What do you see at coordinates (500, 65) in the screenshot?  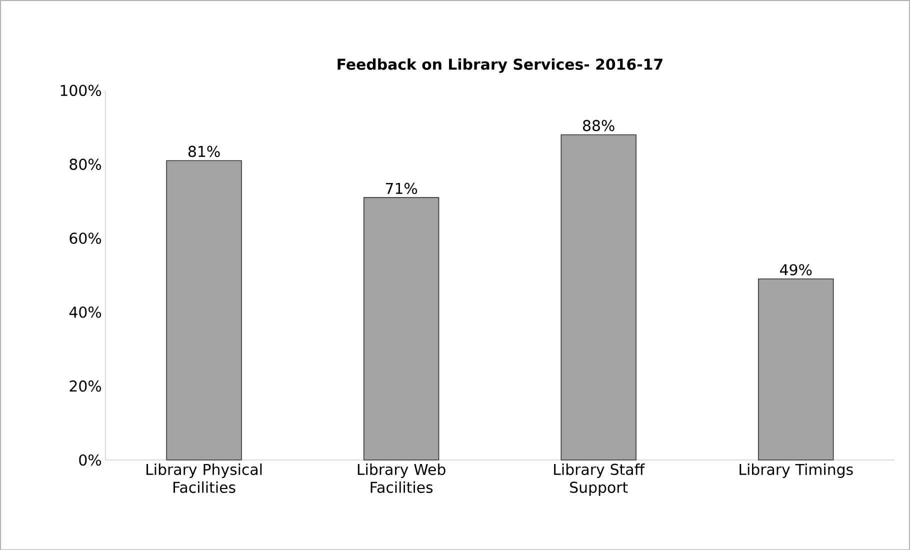 I see `chart-title: Feedback on Library Services- 2016-17` at bounding box center [500, 65].